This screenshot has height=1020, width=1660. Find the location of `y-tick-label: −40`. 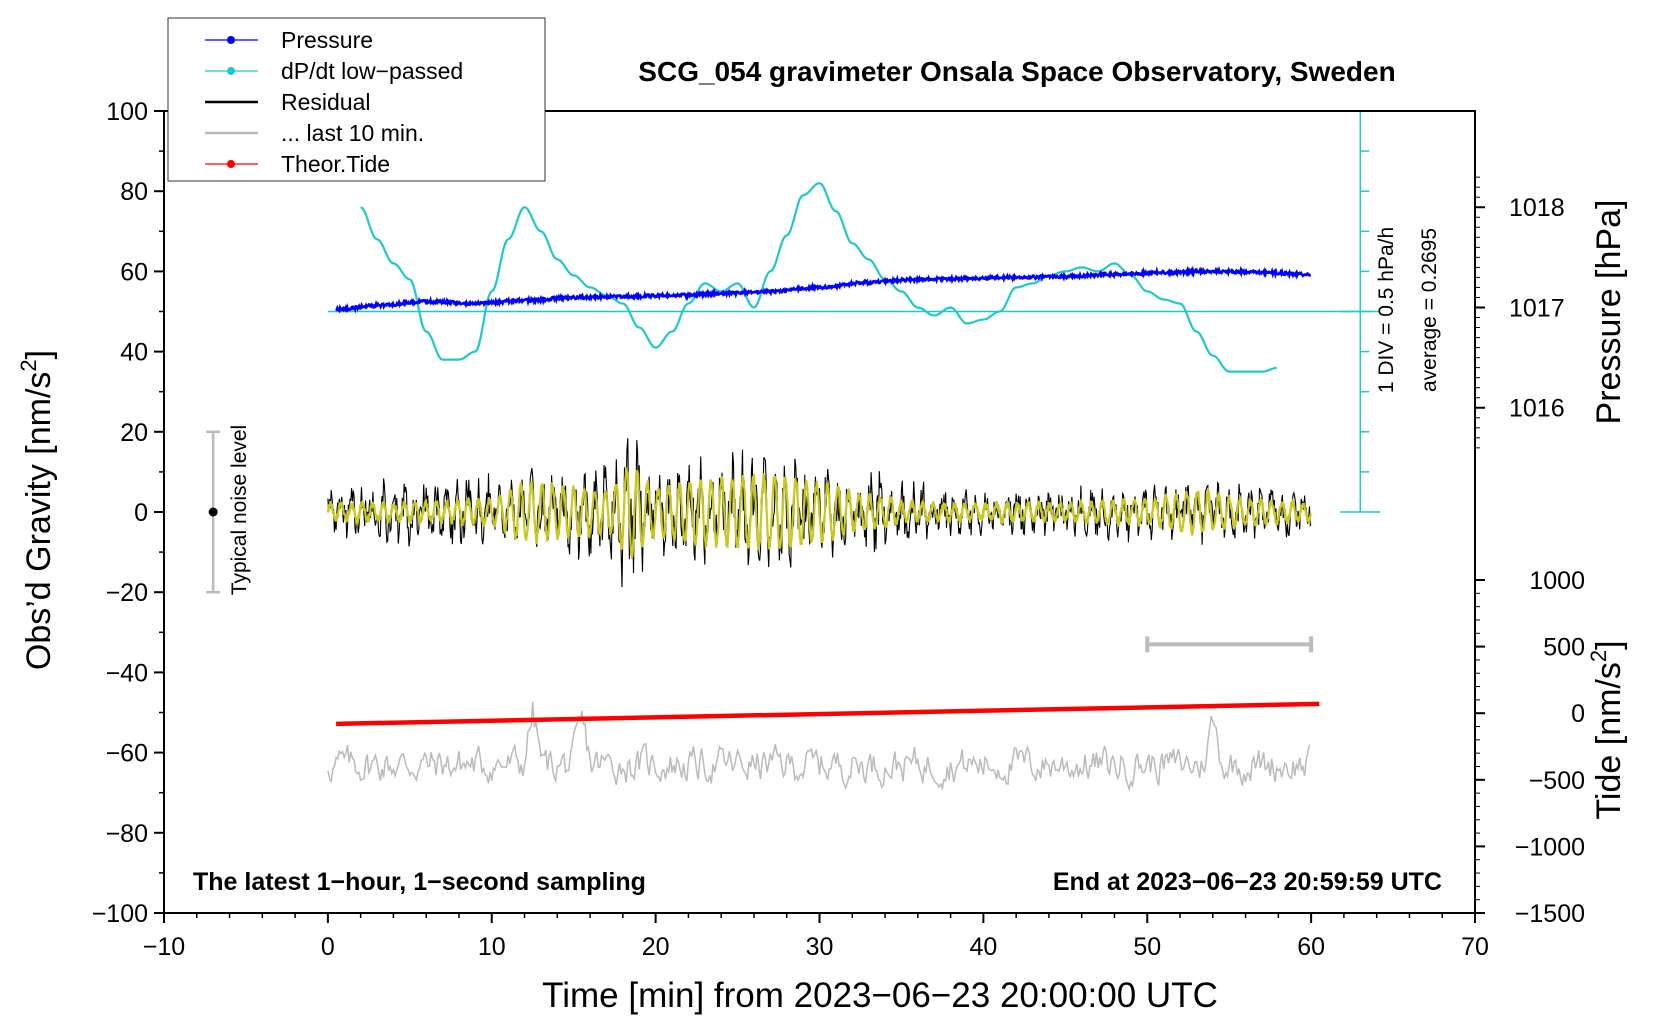

y-tick-label: −40 is located at coordinates (127, 673).